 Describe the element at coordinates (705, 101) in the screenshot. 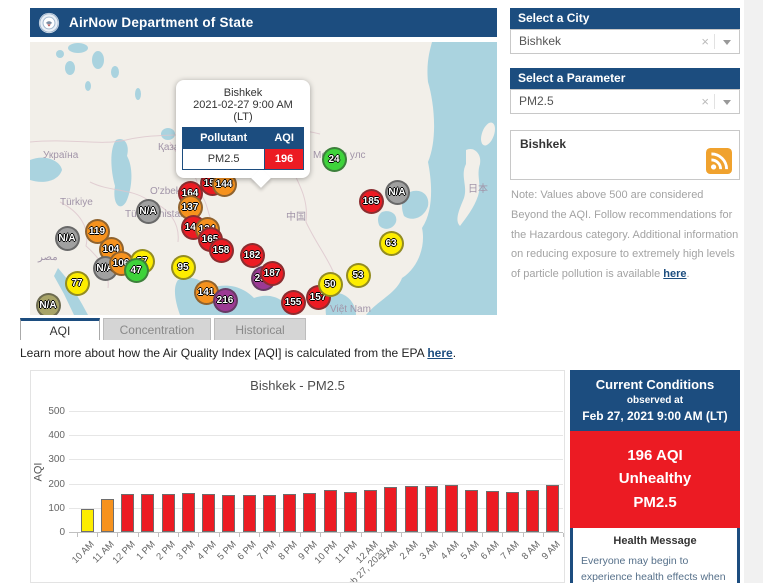

I see `parameter-clear-icon: ×` at that location.